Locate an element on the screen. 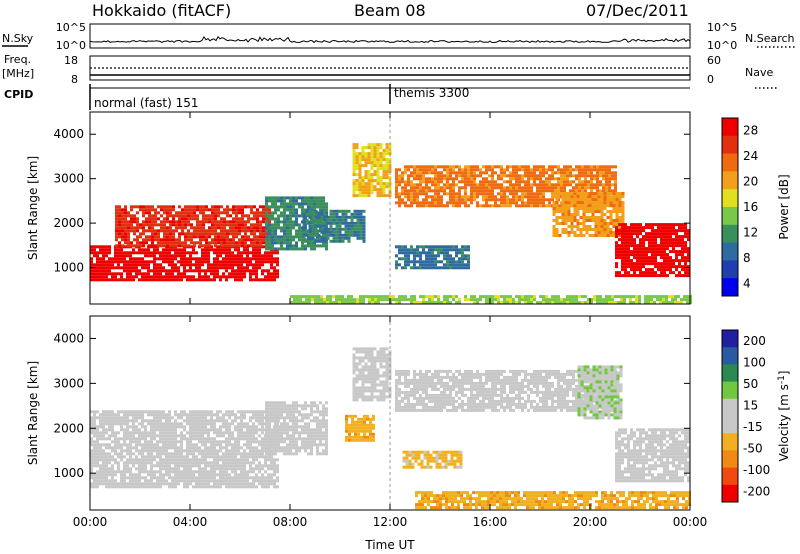 The image size is (800, 554). cpid-panel: CPID normal (fast) 151 themis 3300 is located at coordinates (347, 97).